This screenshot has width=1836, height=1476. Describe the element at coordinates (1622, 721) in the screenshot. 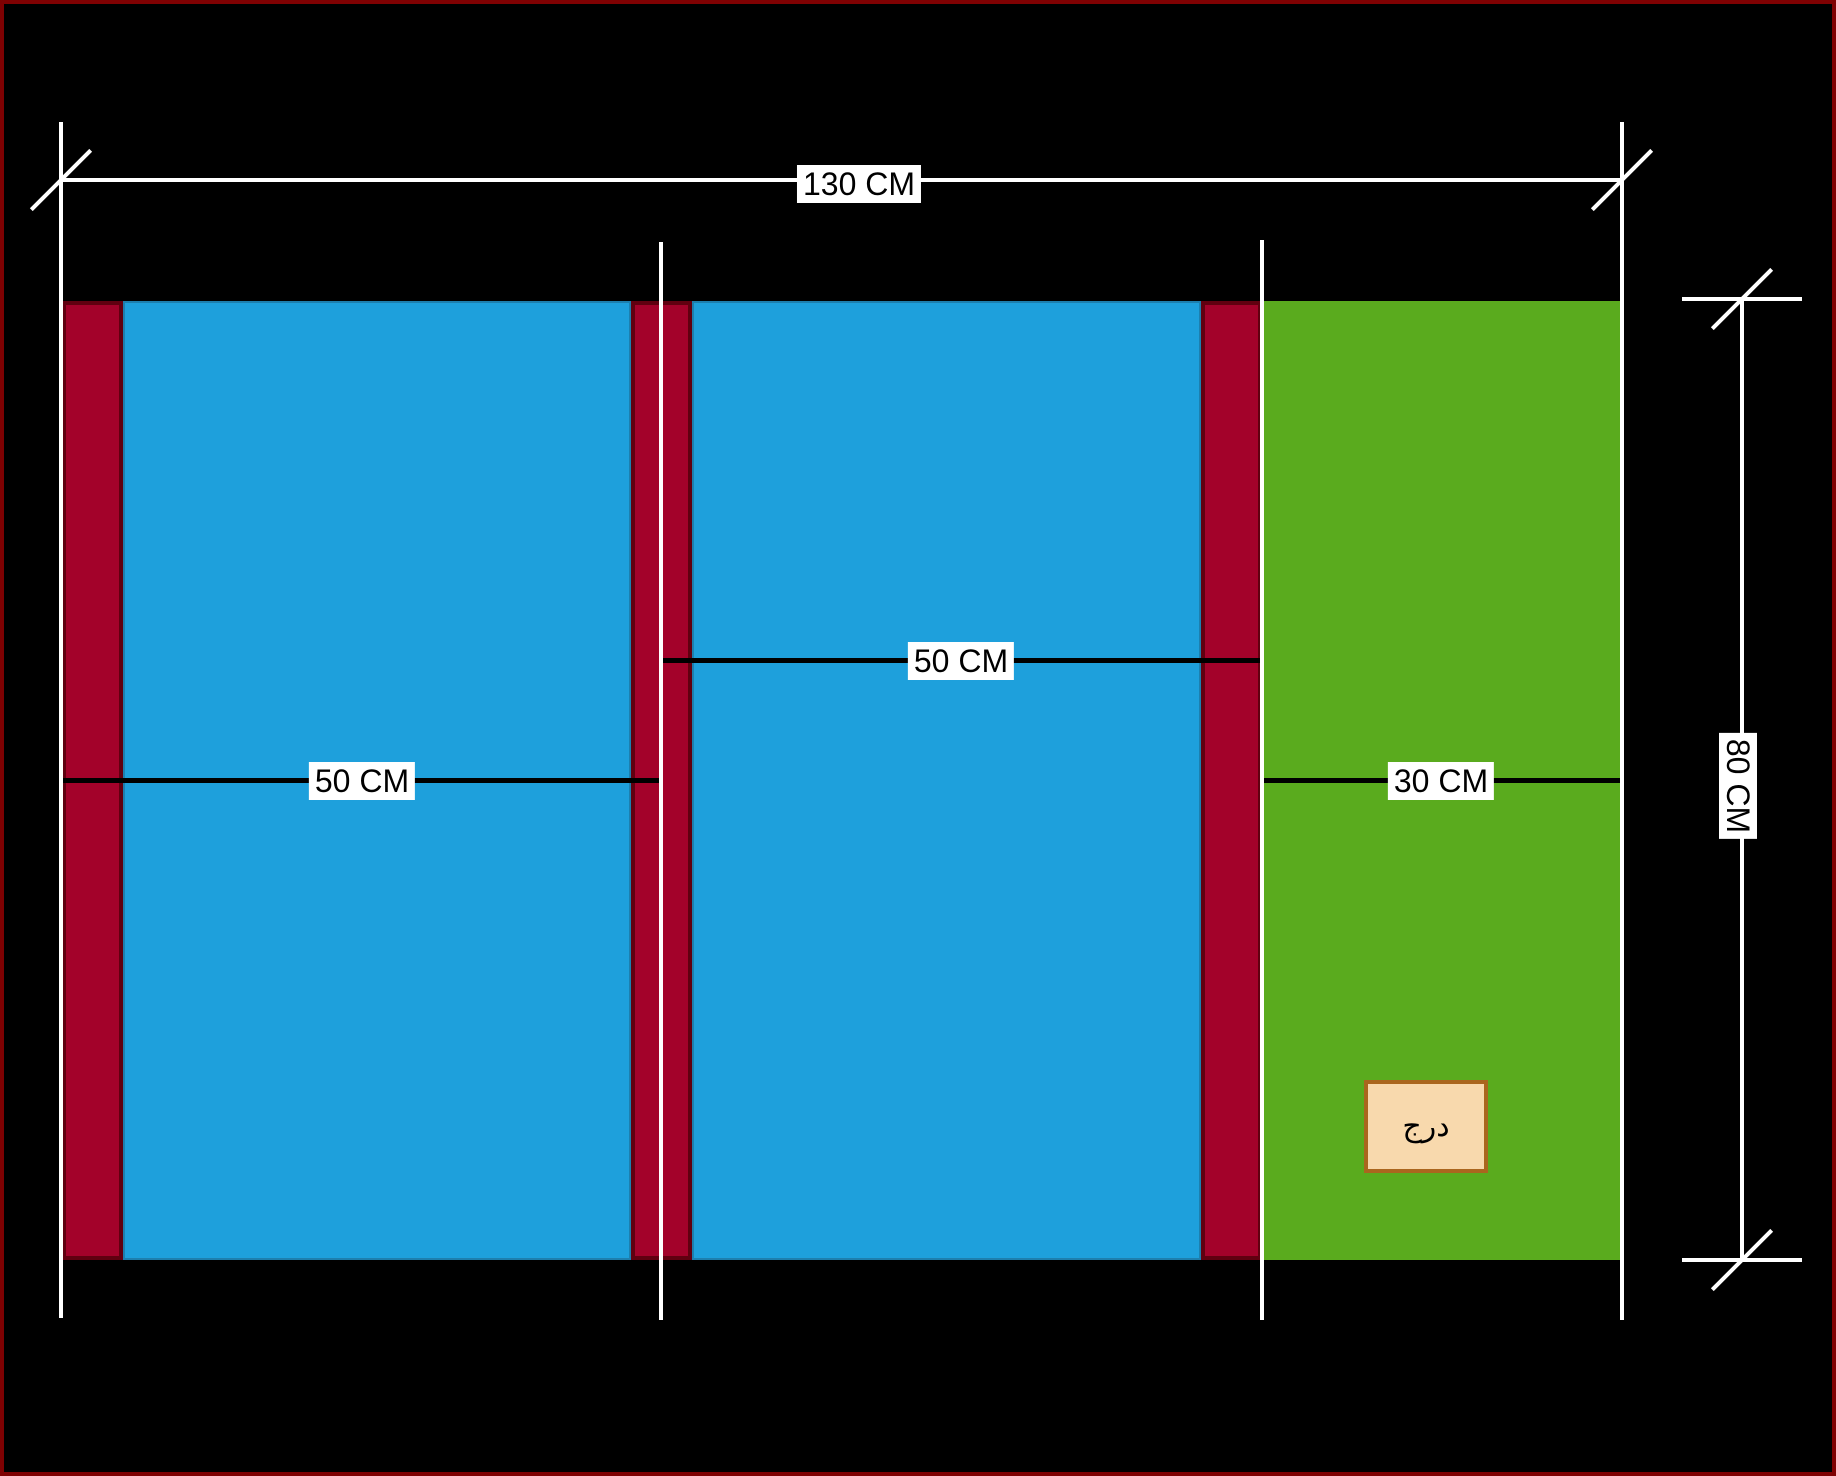

I see `extension-line-right` at that location.